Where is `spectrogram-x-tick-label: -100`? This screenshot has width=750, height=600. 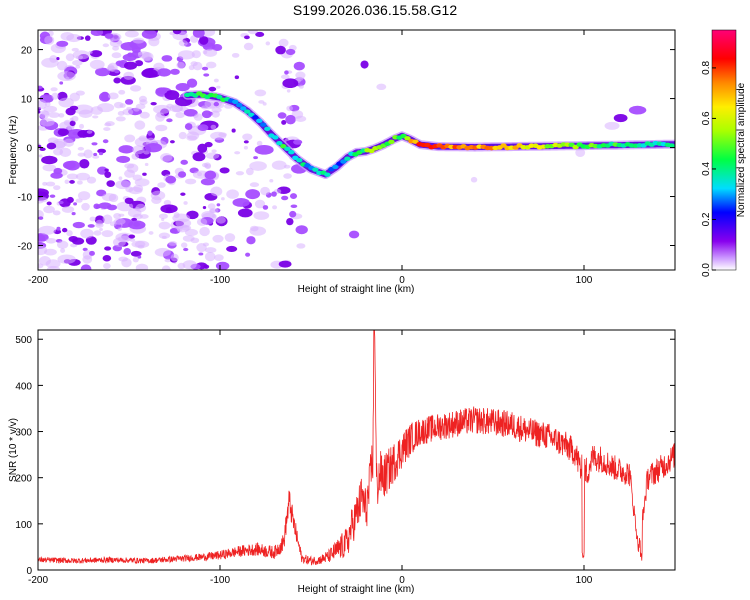
spectrogram-x-tick-label: -100 is located at coordinates (220, 280).